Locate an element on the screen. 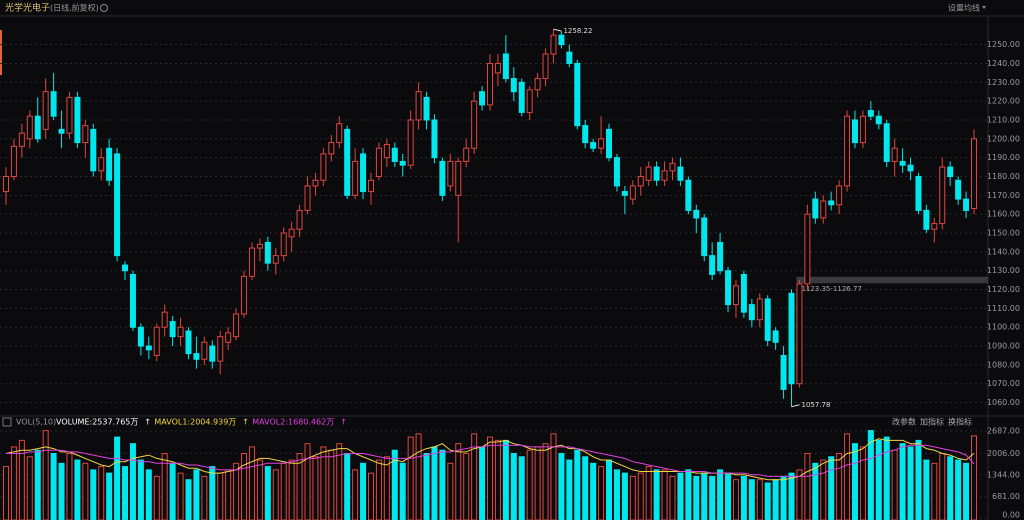 Image resolution: width=1024 pixels, height=520 pixels. annotation-arrow is located at coordinates (795, 406).